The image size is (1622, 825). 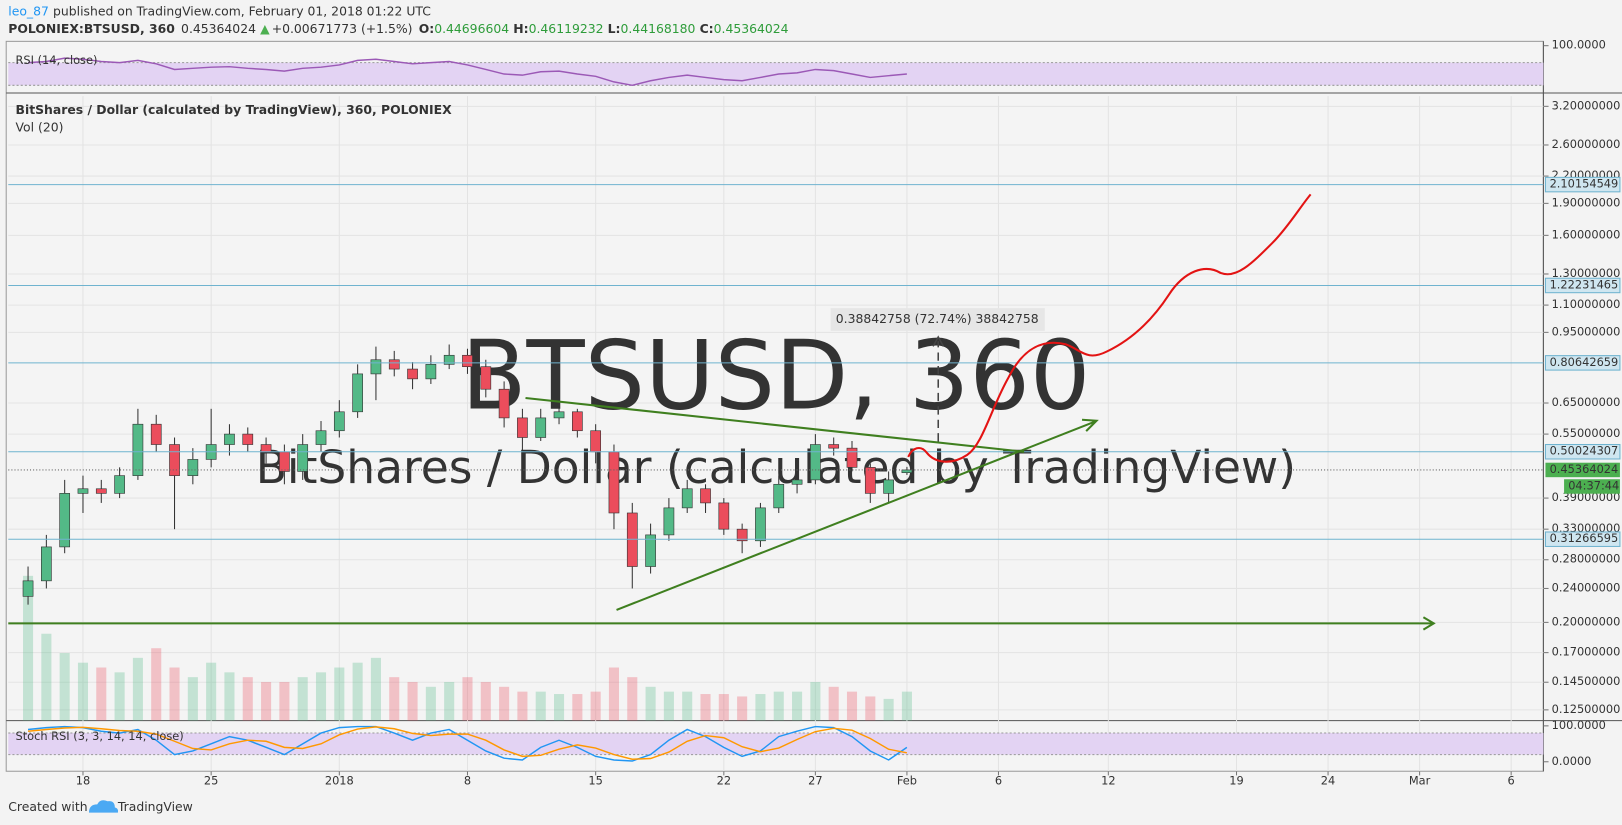 I want to click on y-tick-label: 0.17000000, so click(x=1586, y=652).